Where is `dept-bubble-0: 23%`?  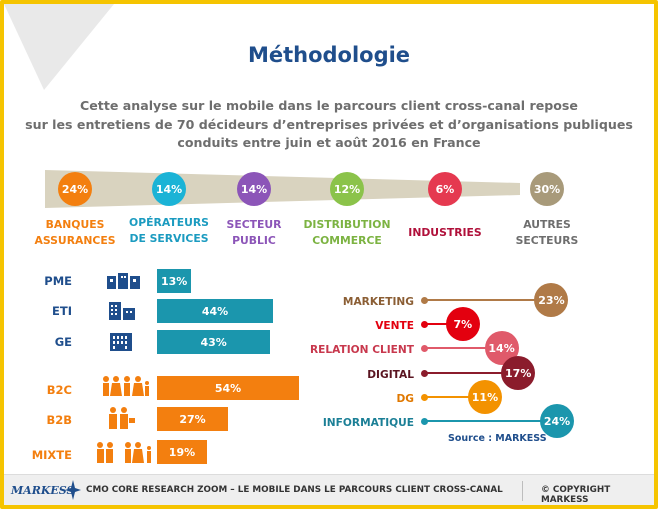 dept-bubble-0: 23% is located at coordinates (551, 300).